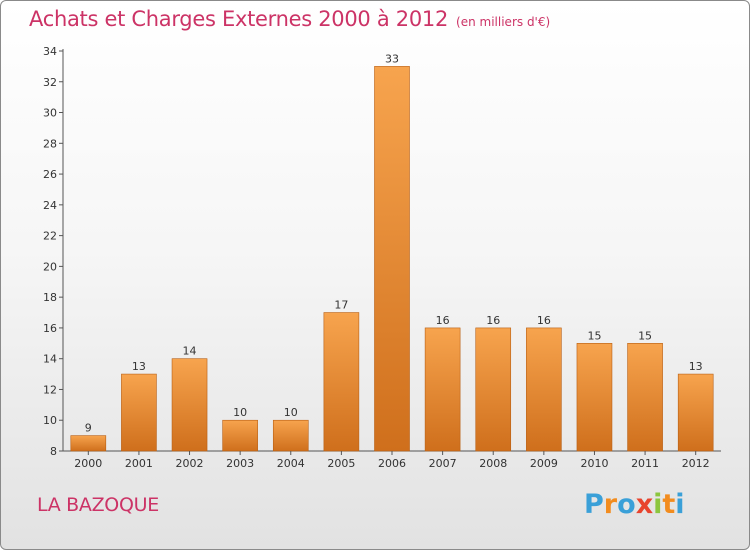 This screenshot has width=750, height=550. Describe the element at coordinates (50, 113) in the screenshot. I see `y-tick-label: 30` at that location.